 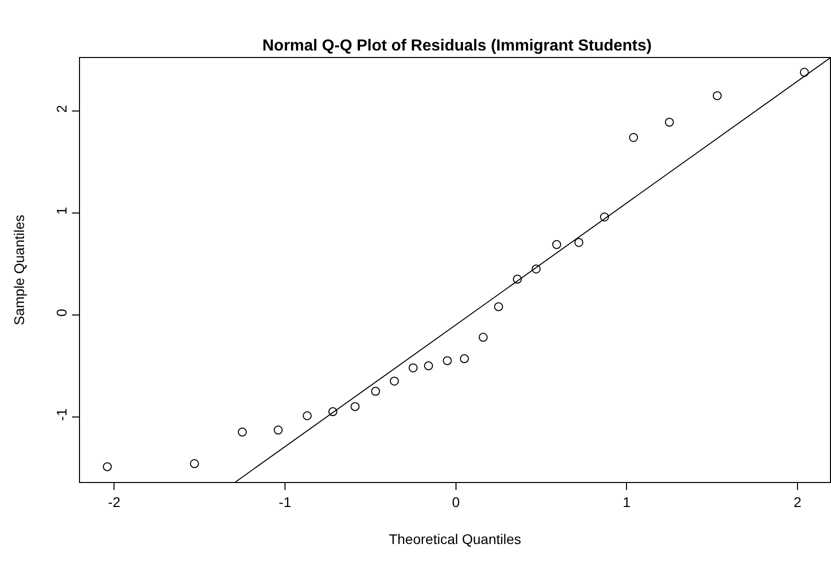 What do you see at coordinates (626, 502) in the screenshot?
I see `x-tick-label: 1` at bounding box center [626, 502].